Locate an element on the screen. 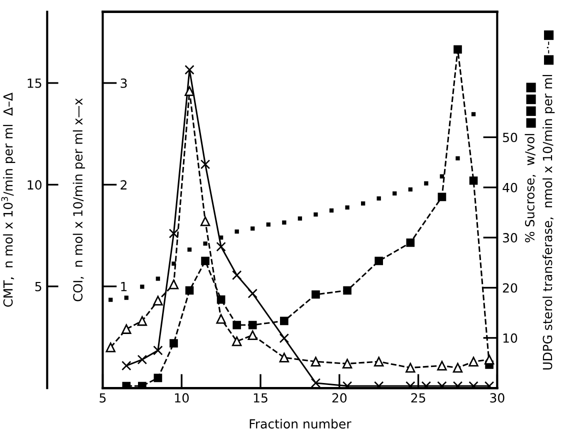 The image size is (587, 438). x-tick-label: 20 is located at coordinates (339, 398).